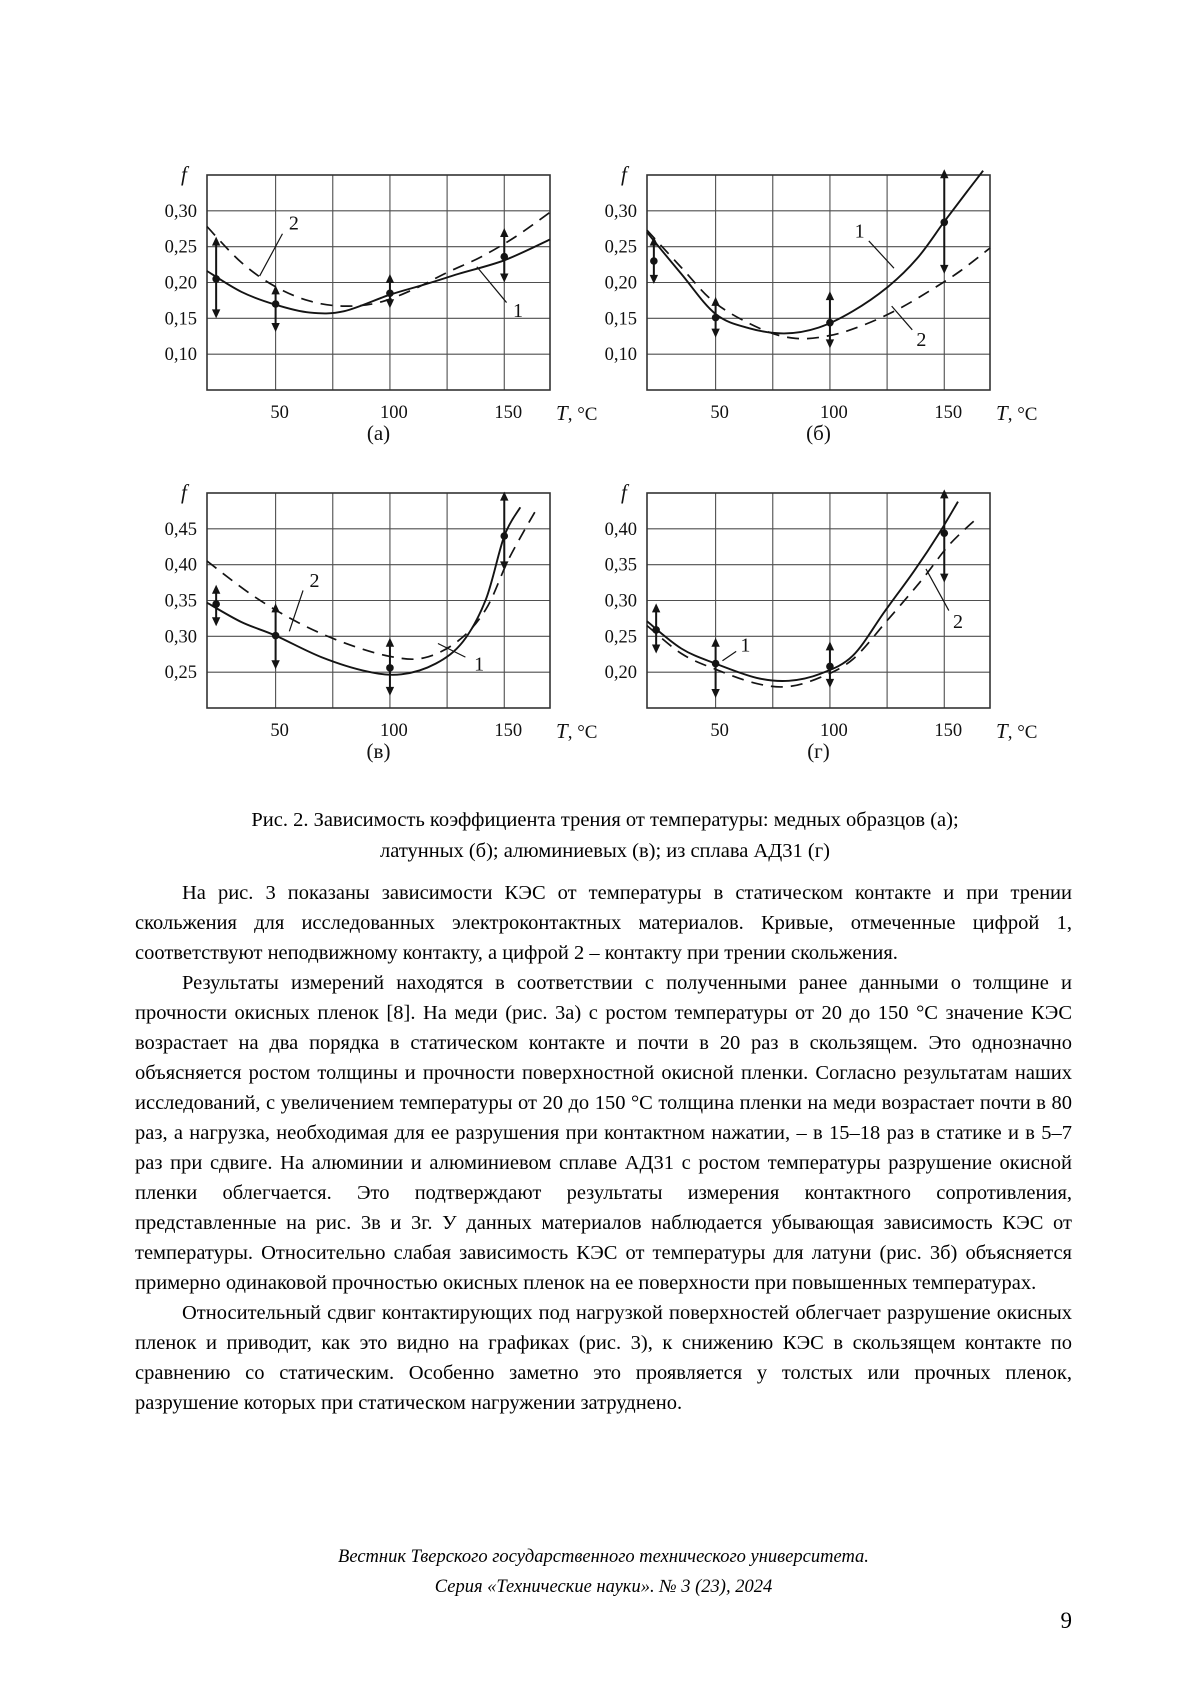 Image resolution: width=1200 pixels, height=1697 pixels. I want to click on svg-text: 0,25, so click(621, 637).